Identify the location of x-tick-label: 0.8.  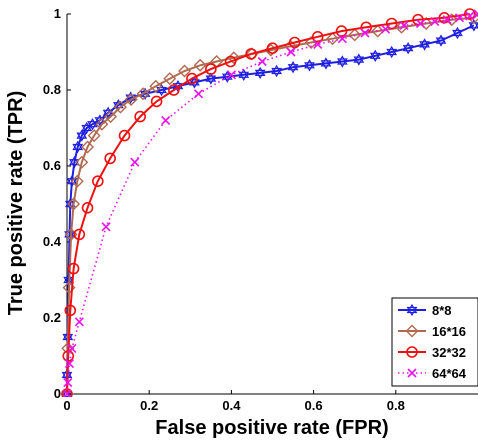
(396, 405).